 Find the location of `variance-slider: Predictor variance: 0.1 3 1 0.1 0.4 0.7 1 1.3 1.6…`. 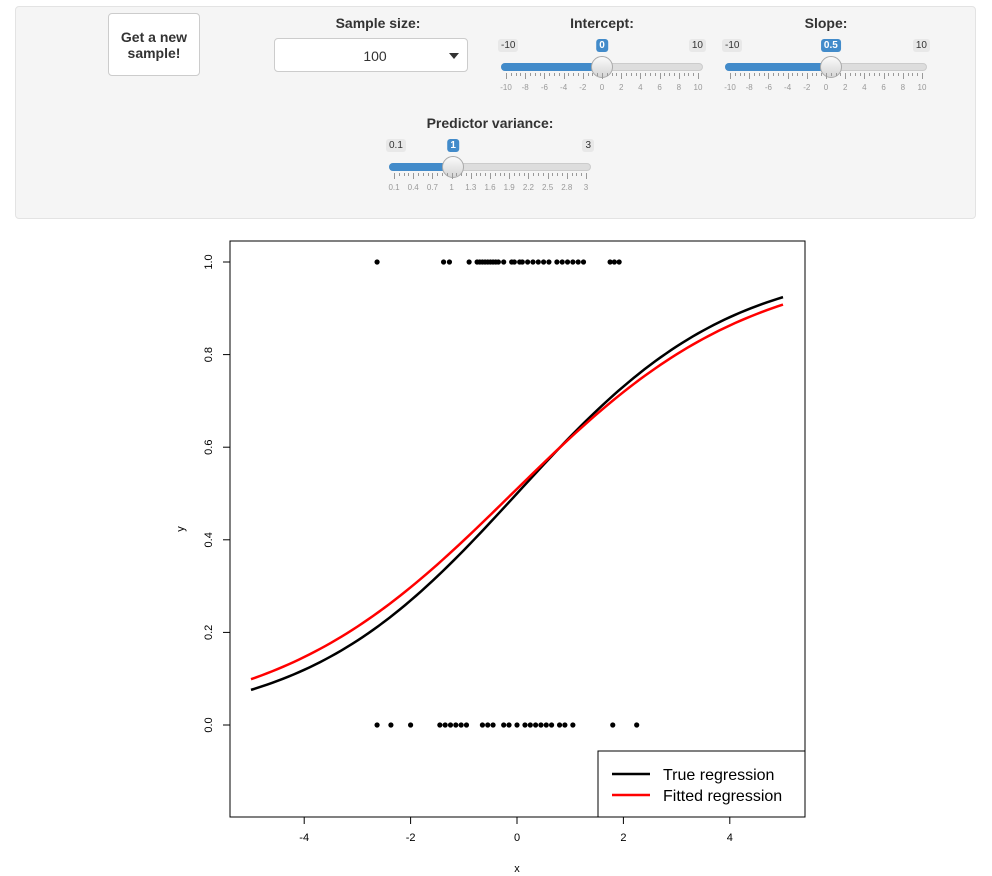

variance-slider: Predictor variance: 0.1 3 1 0.1 0.4 0.7 1 1.3 1.6… is located at coordinates (490, 150).